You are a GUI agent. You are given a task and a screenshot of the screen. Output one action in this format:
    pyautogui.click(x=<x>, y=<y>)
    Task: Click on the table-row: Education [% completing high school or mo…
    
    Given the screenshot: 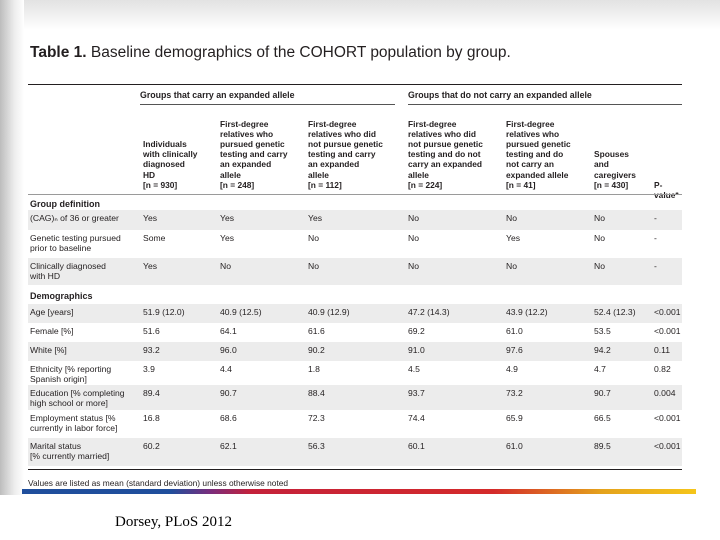 What is the action you would take?
    pyautogui.click(x=355, y=397)
    